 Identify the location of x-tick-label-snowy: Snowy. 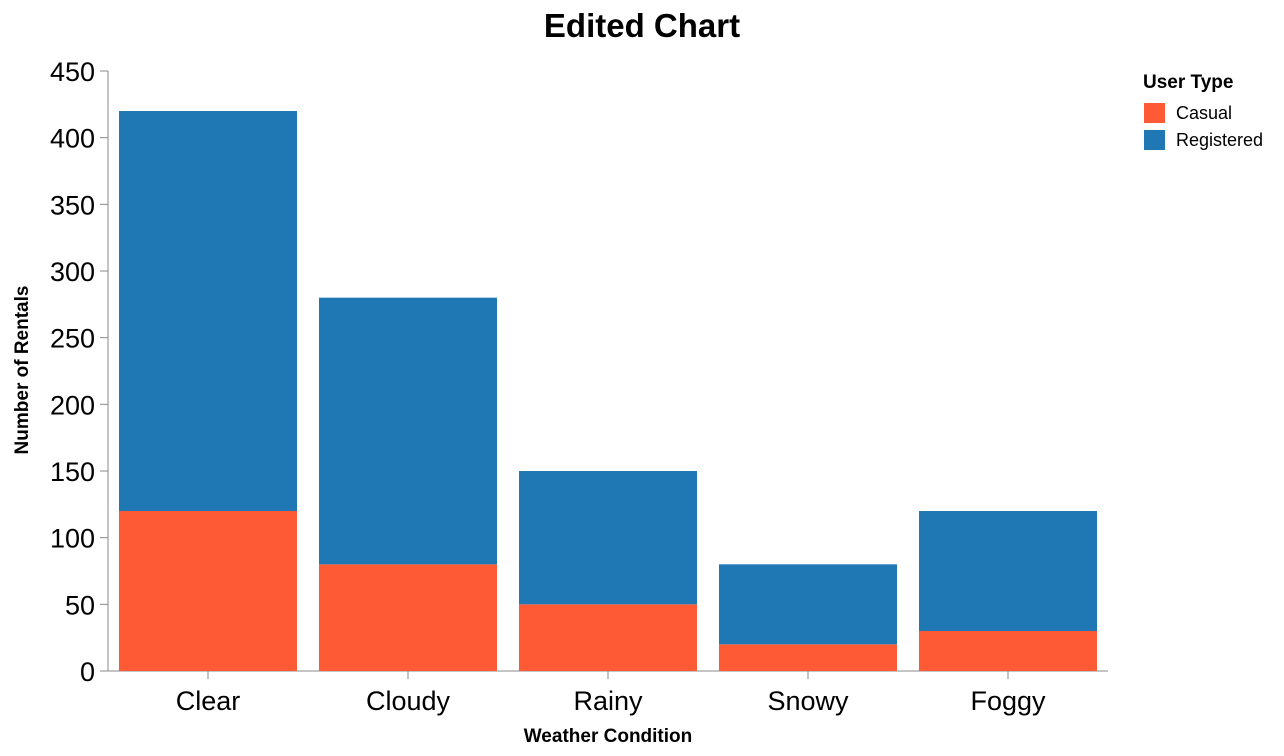
(808, 701).